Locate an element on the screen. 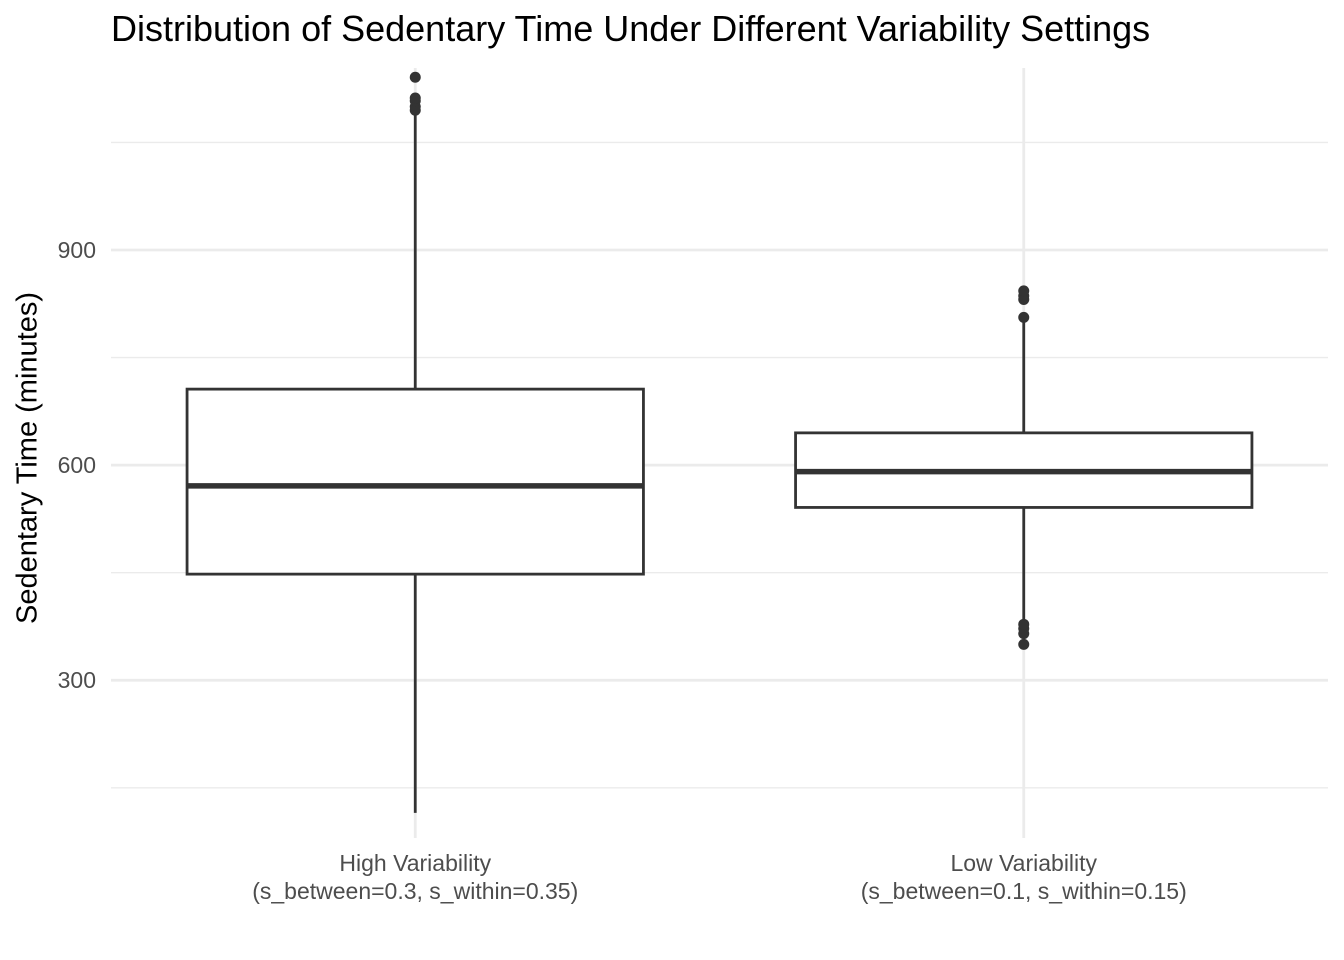 The height and width of the screenshot is (960, 1344). iqr-box is located at coordinates (415, 481).